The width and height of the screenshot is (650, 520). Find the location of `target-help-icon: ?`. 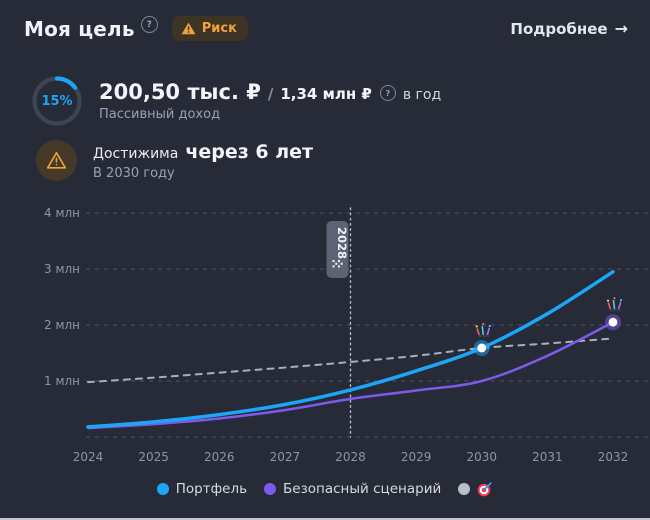

target-help-icon: ? is located at coordinates (387, 93).